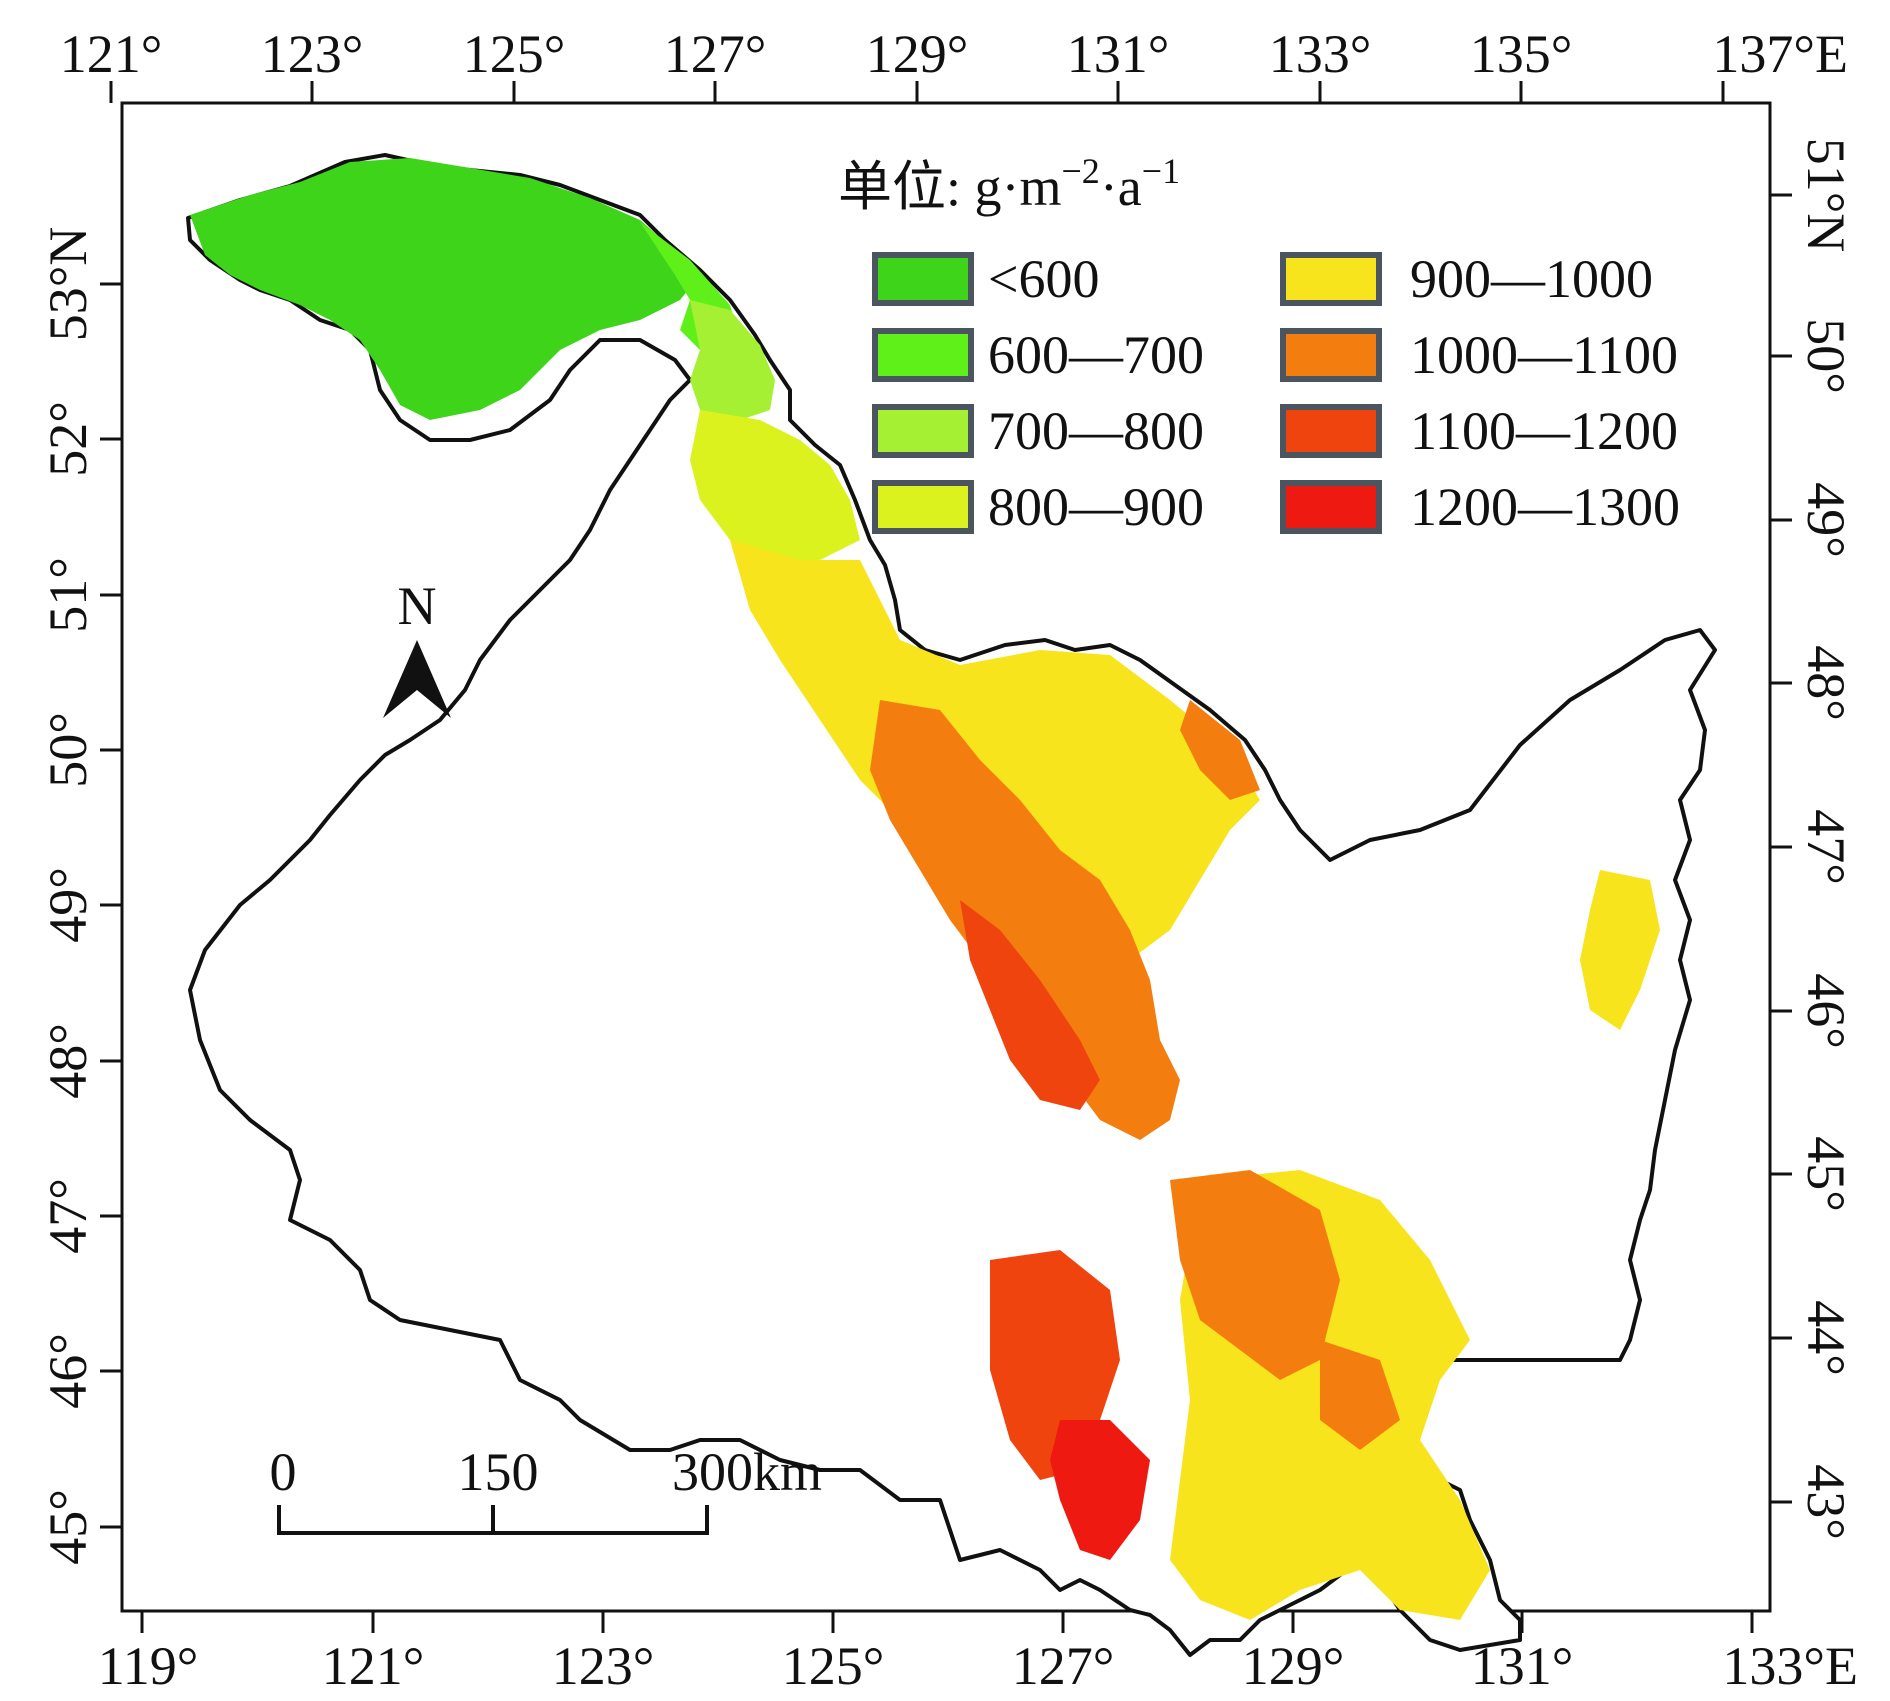 The image size is (1890, 1701). Describe the element at coordinates (833, 1666) in the screenshot. I see `bottom-lon-label: 125°` at that location.